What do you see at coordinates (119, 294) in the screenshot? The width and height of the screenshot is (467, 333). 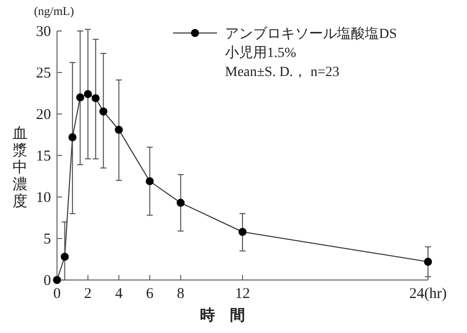 I see `x-tick-label: 4` at bounding box center [119, 294].